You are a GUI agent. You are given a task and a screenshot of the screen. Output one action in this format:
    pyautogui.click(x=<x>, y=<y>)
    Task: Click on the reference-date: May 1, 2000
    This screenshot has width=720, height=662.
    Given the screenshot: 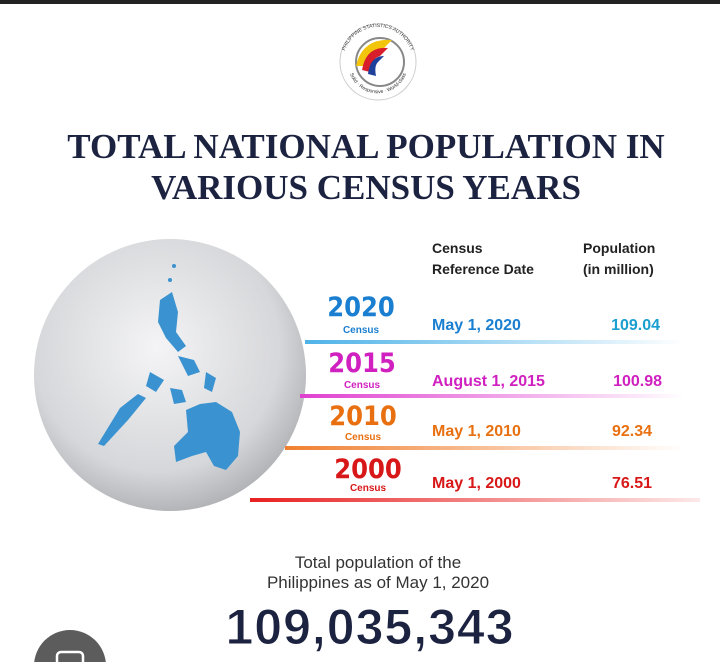 What is the action you would take?
    pyautogui.click(x=476, y=483)
    